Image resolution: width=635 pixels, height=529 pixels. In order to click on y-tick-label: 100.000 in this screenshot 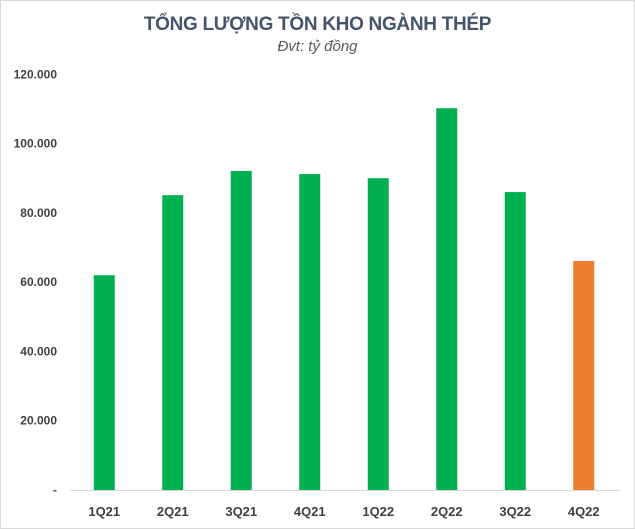, I will do `click(36, 144)`.